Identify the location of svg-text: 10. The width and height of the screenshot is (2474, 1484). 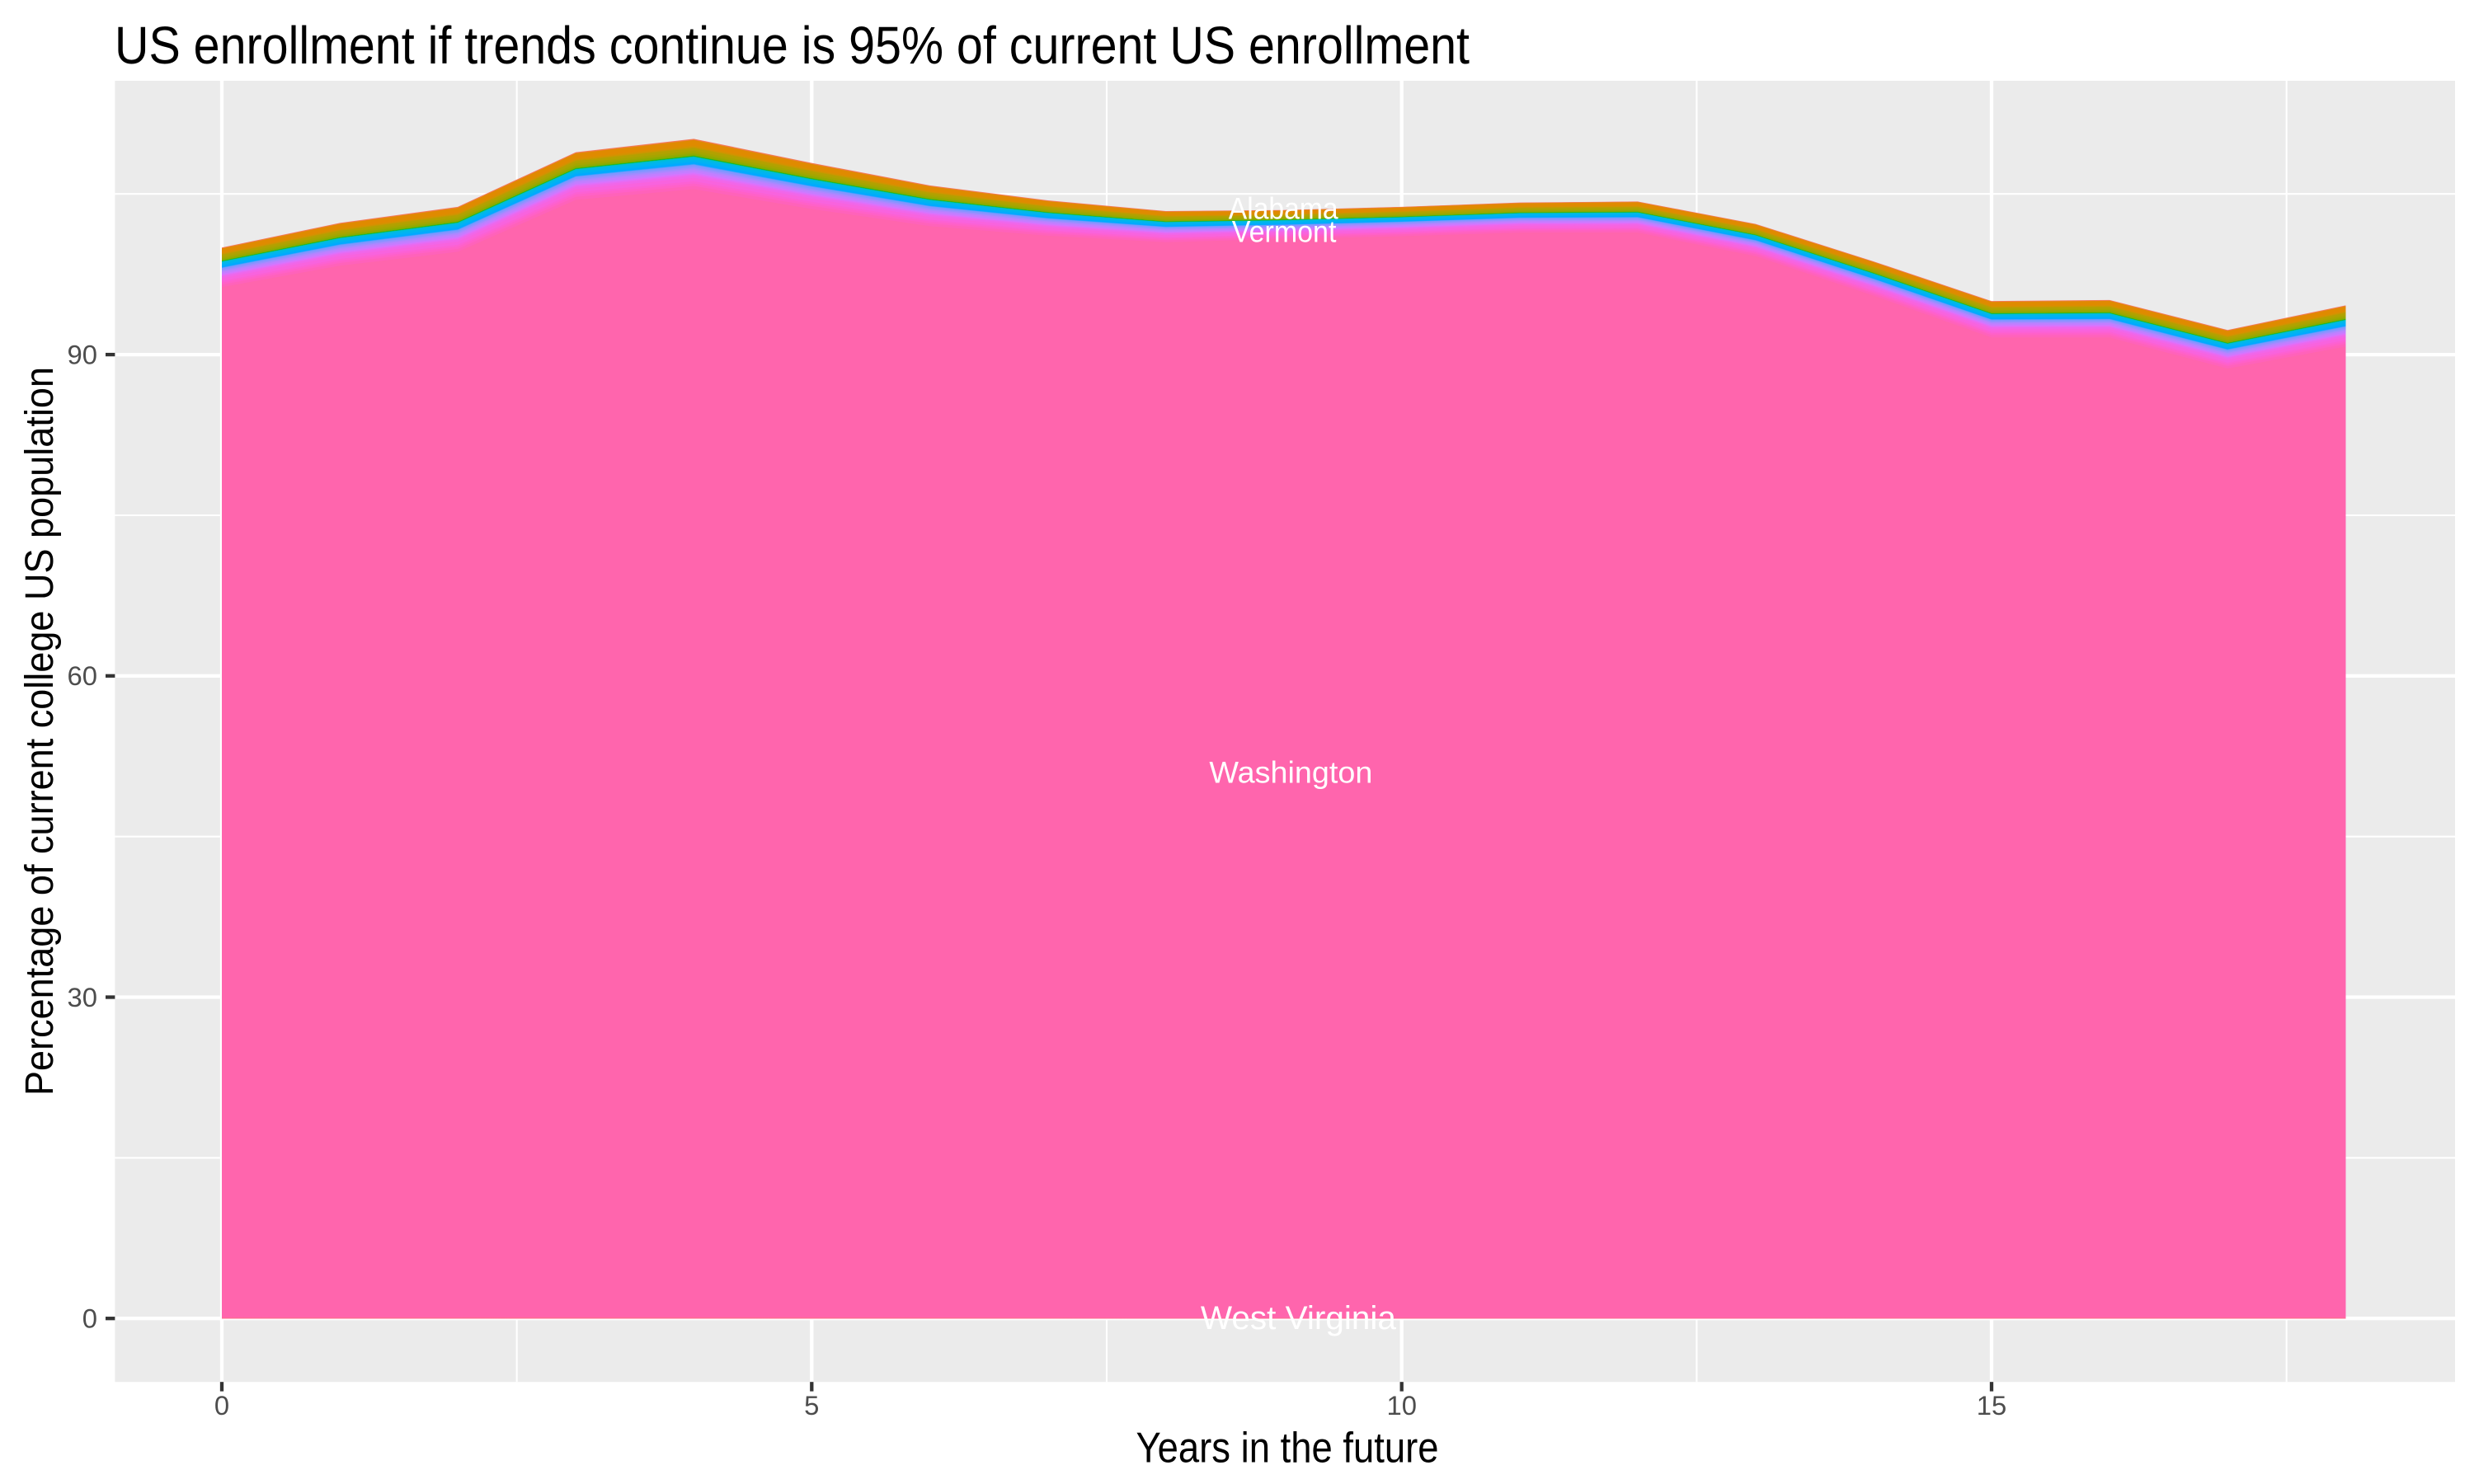
(1401, 1405).